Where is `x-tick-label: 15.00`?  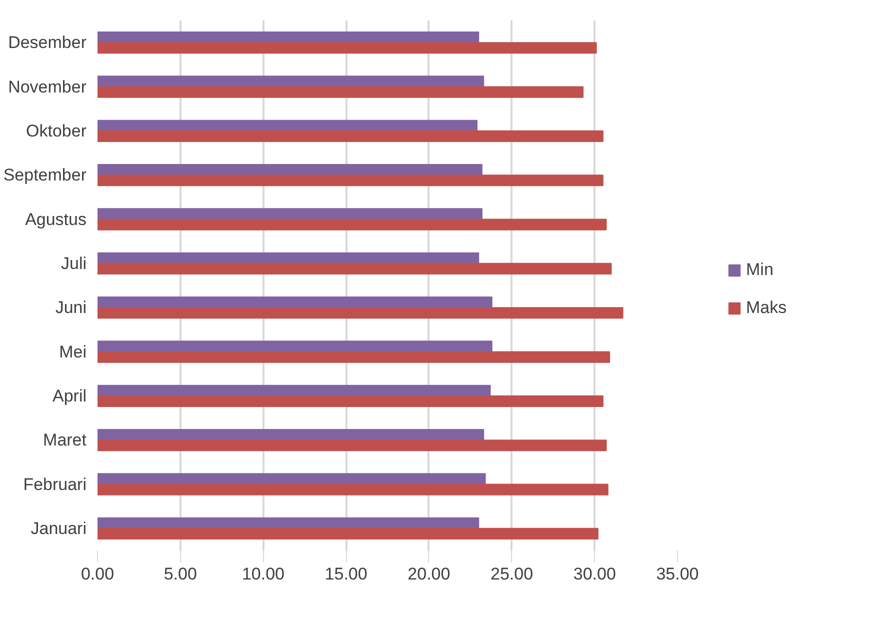 x-tick-label: 15.00 is located at coordinates (346, 574).